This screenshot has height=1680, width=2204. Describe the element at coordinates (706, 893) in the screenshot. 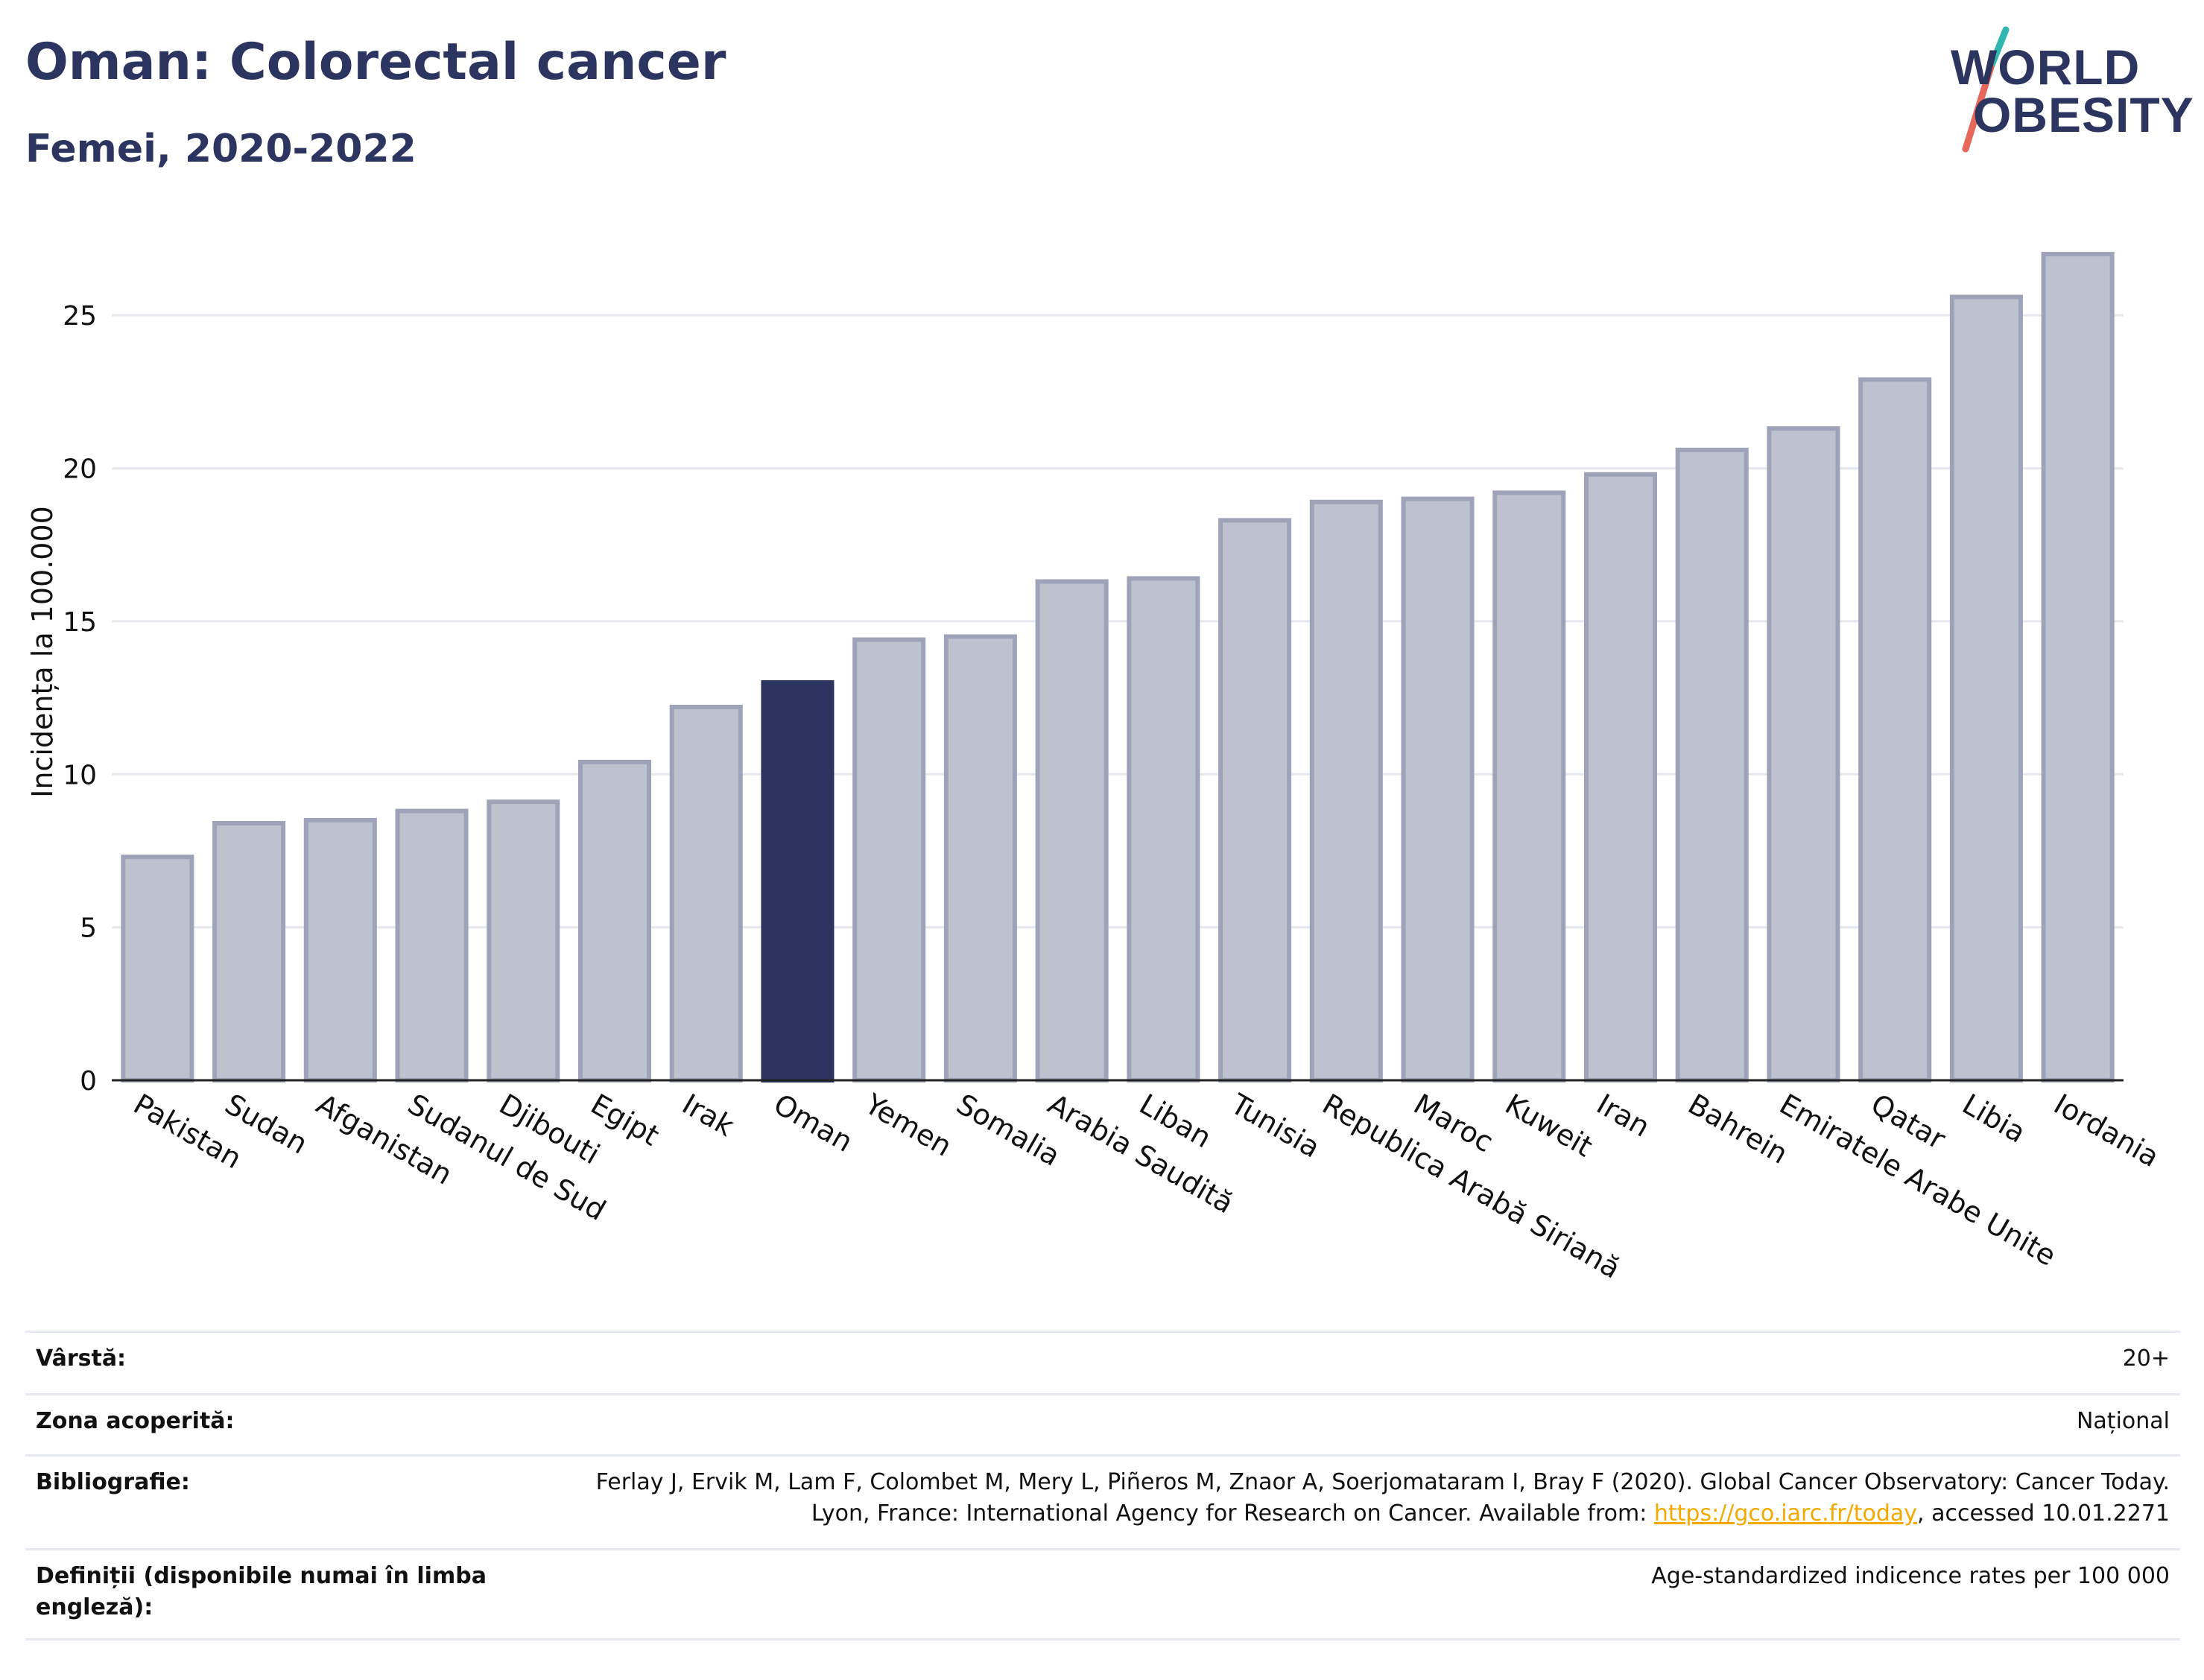

I see `bar-irak` at that location.